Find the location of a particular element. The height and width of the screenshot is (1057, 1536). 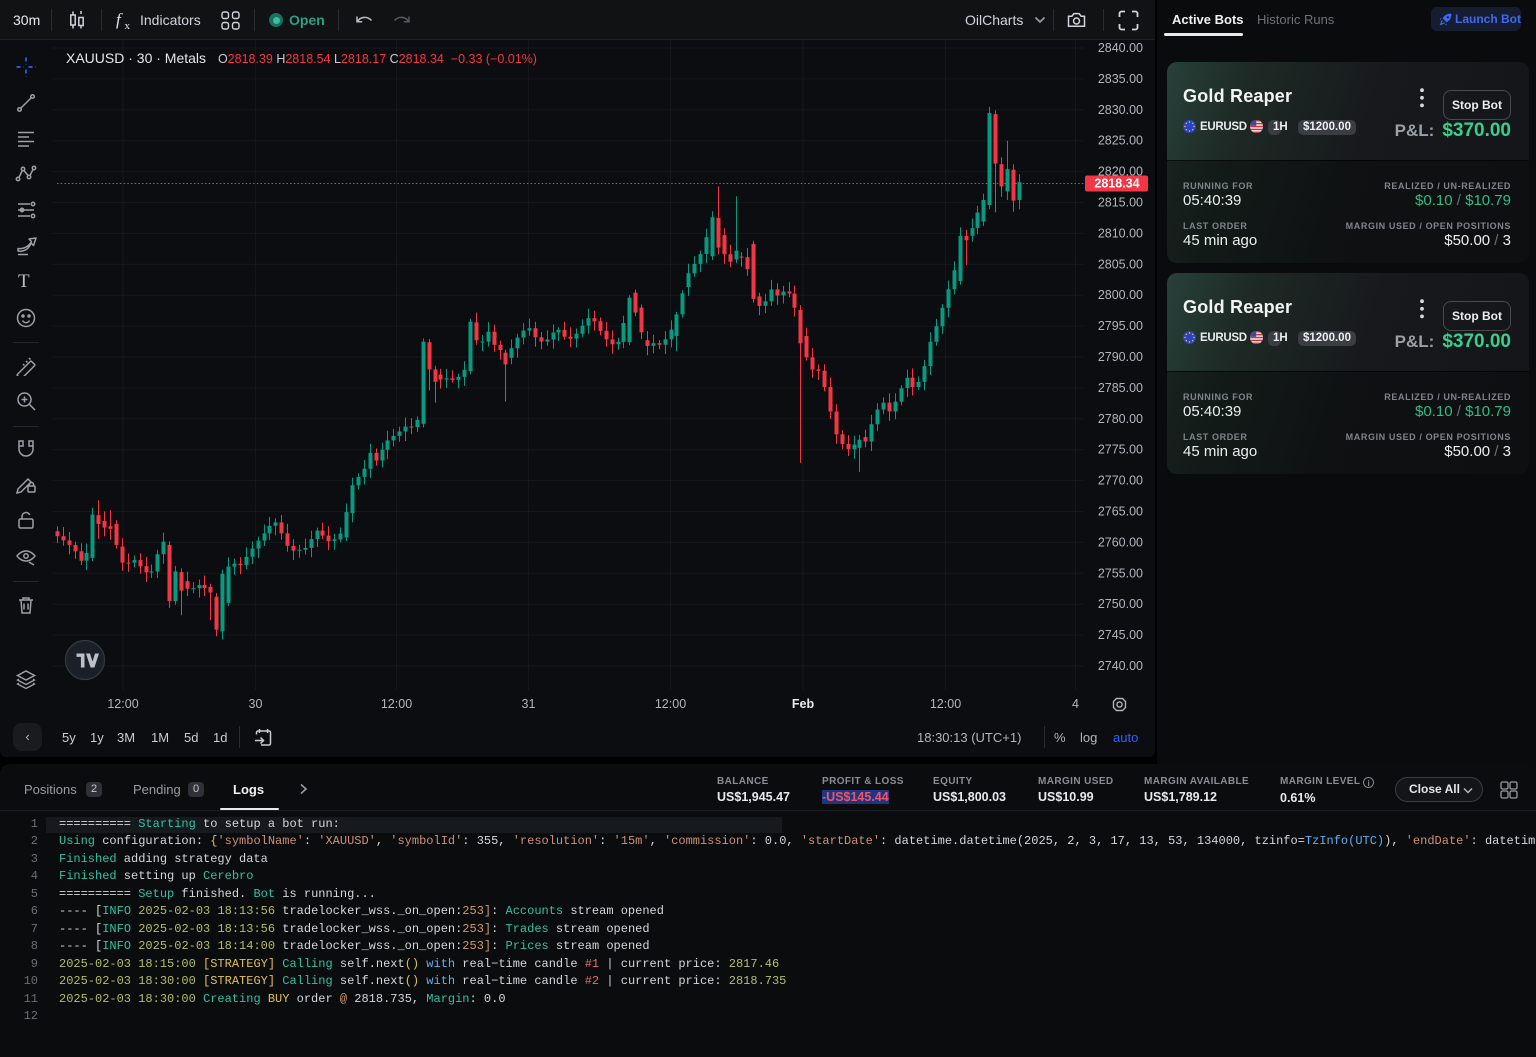

svg-text: 2785.00 is located at coordinates (1120, 388).